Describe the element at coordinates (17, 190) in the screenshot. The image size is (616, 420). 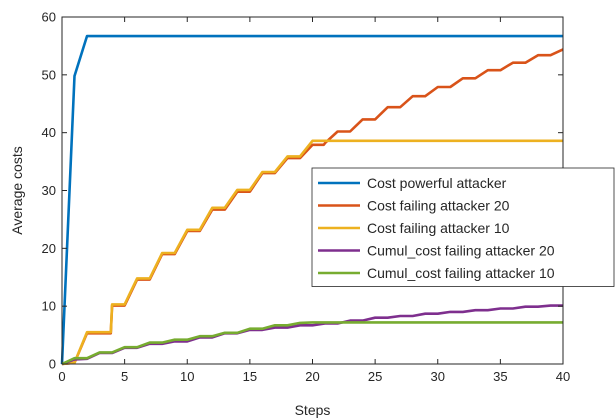
I see `y-axis-label: Average costs` at that location.